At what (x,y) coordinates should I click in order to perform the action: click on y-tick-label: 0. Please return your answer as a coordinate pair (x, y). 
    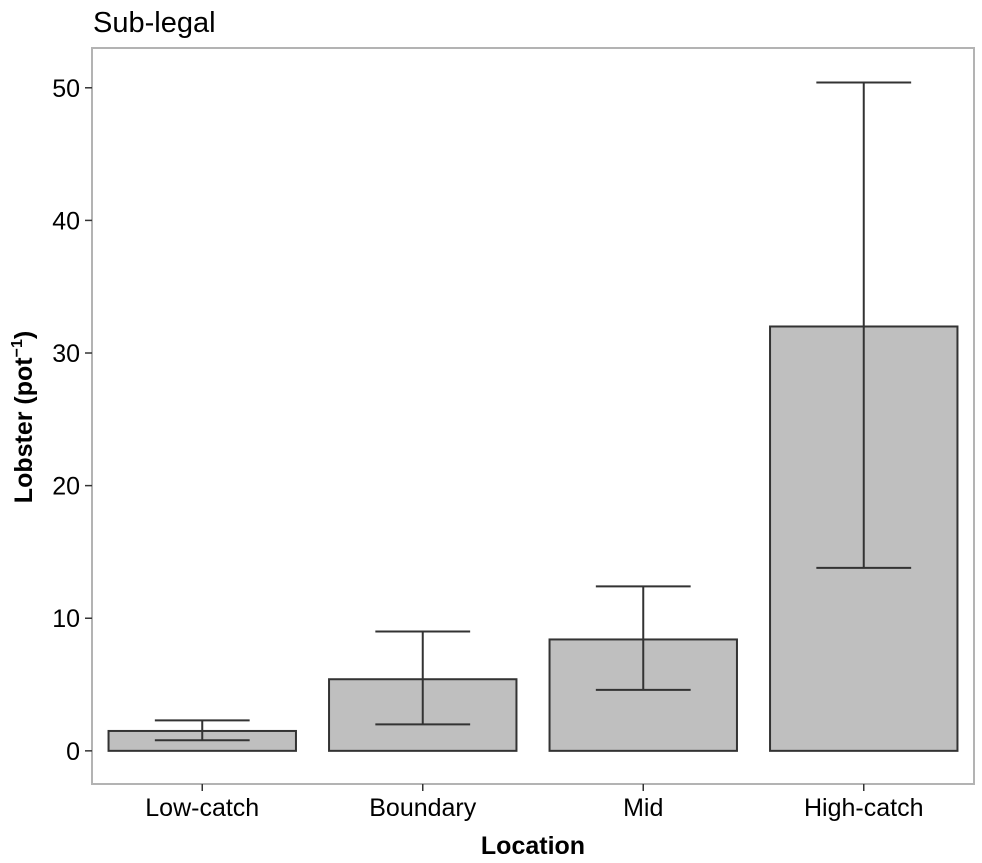
    Looking at the image, I should click on (73, 752).